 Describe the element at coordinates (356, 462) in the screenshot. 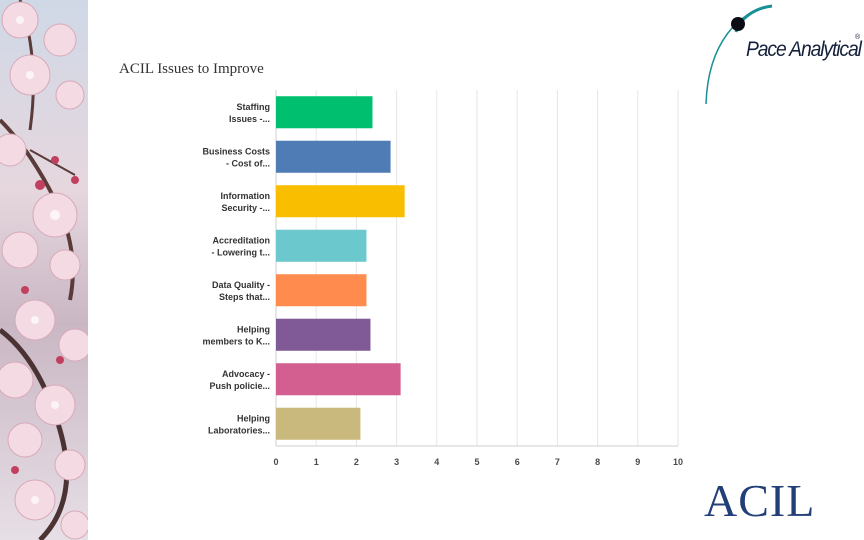

I see `x-tick-label: 2` at that location.